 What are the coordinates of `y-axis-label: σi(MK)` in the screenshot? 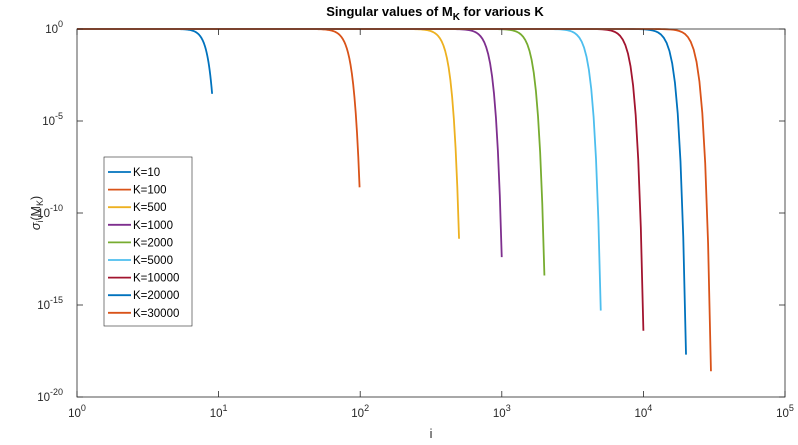 It's located at (37, 213).